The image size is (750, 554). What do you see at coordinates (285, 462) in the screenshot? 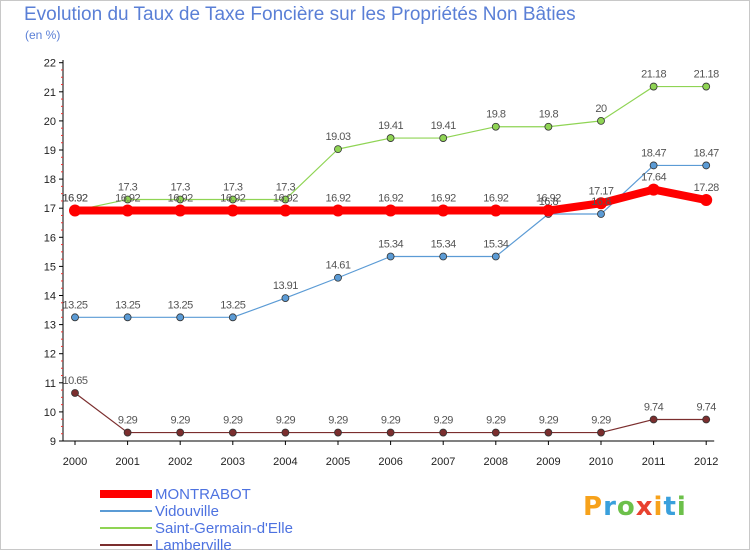
I see `x-tick-label: 2004` at bounding box center [285, 462].